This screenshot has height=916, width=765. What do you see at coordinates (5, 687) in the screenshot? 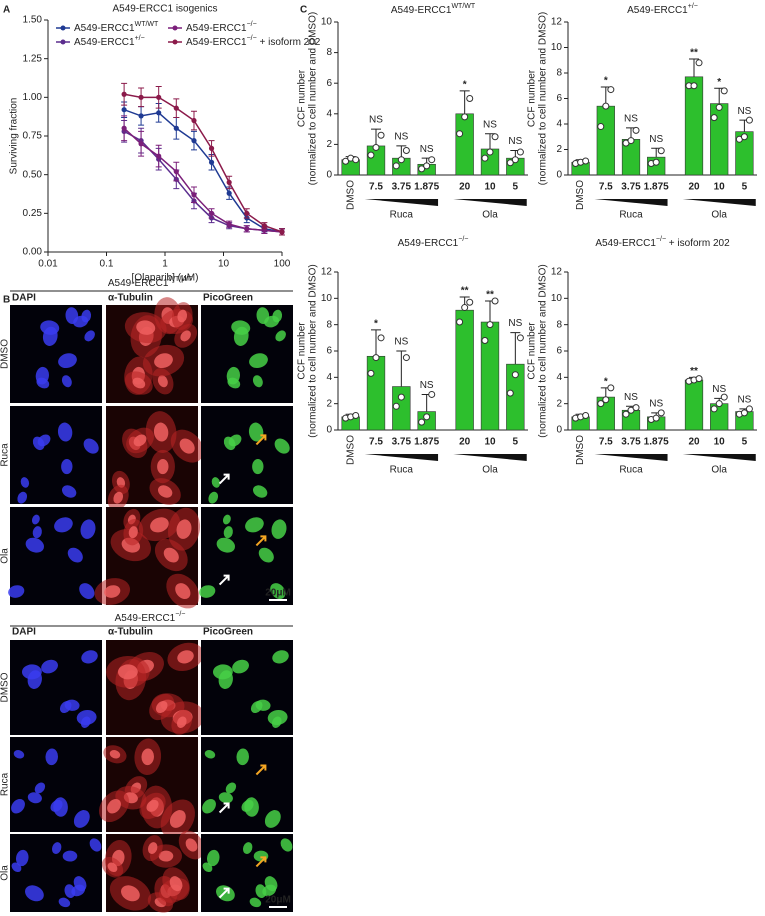
I see `row-label: DMSO` at bounding box center [5, 687].